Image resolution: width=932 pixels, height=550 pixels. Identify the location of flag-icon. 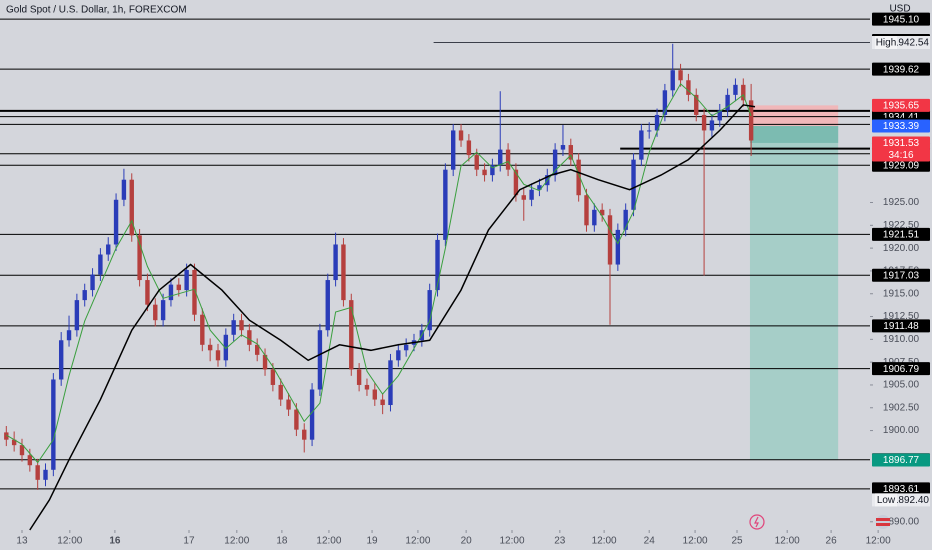
(883, 522).